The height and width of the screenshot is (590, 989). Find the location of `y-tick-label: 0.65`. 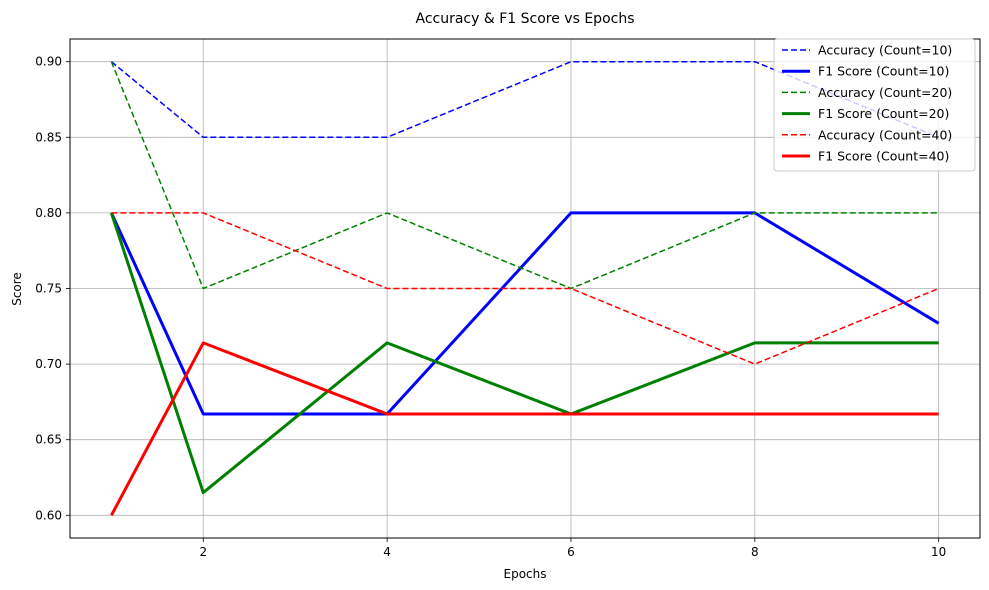

y-tick-label: 0.65 is located at coordinates (48, 440).